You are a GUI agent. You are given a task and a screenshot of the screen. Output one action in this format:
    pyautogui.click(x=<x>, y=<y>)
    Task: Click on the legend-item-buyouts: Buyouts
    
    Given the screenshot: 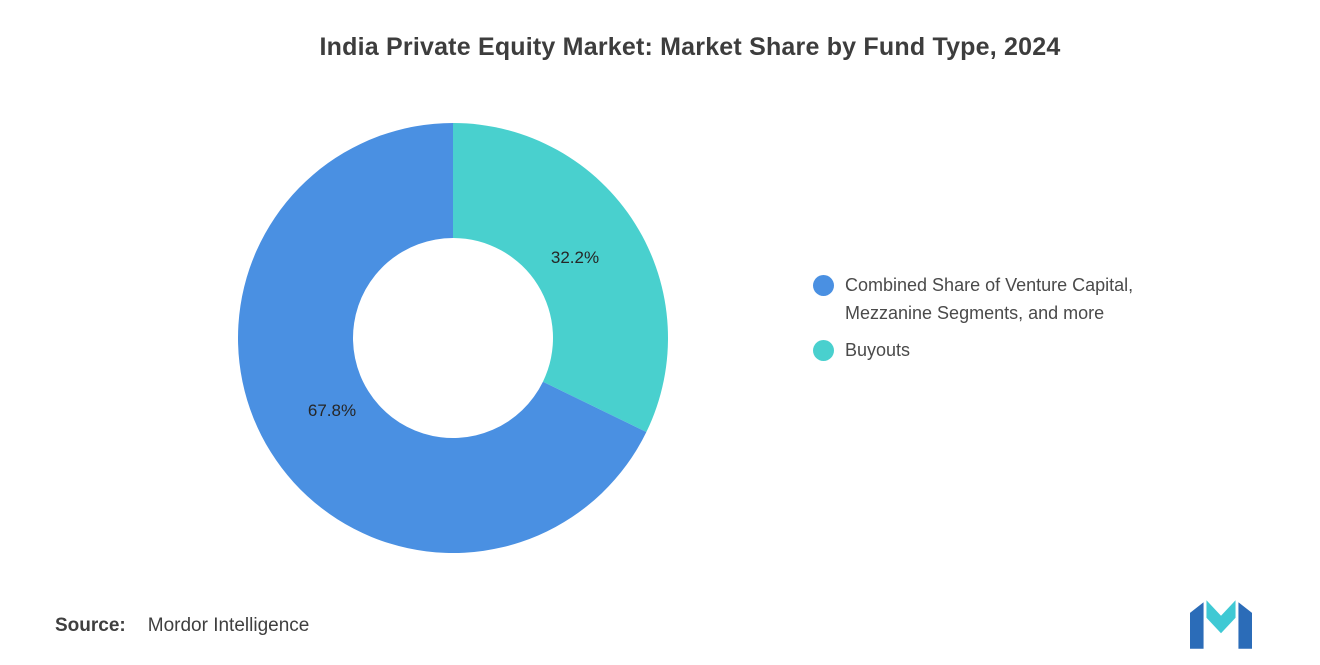 What is the action you would take?
    pyautogui.click(x=973, y=350)
    